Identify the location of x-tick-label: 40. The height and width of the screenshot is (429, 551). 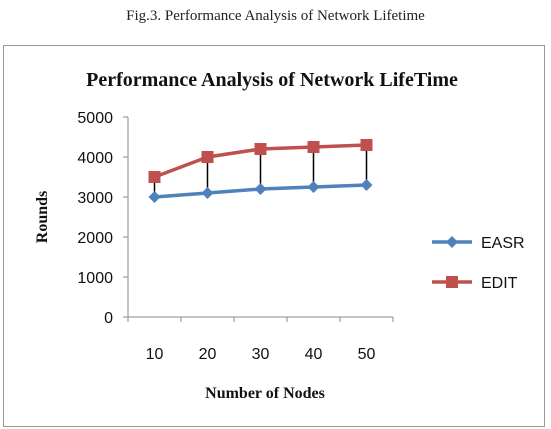
(314, 354).